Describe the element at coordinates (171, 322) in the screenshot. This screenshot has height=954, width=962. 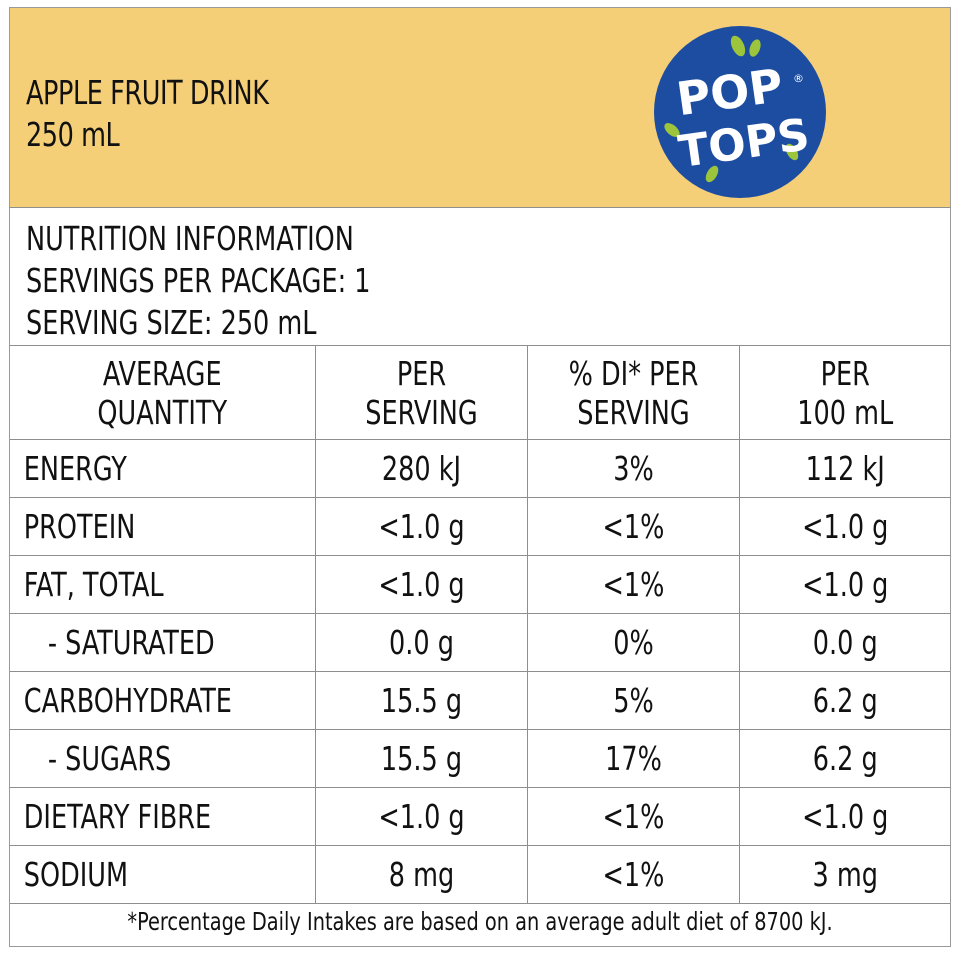
I see `serving-size: SERVING SIZE: 250 mL` at that location.